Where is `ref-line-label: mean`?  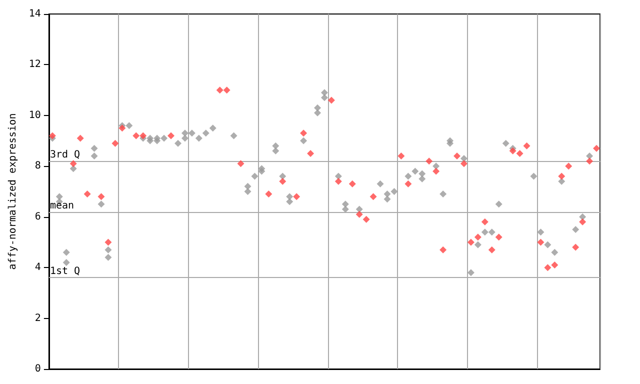
ref-line-label: mean is located at coordinates (62, 206).